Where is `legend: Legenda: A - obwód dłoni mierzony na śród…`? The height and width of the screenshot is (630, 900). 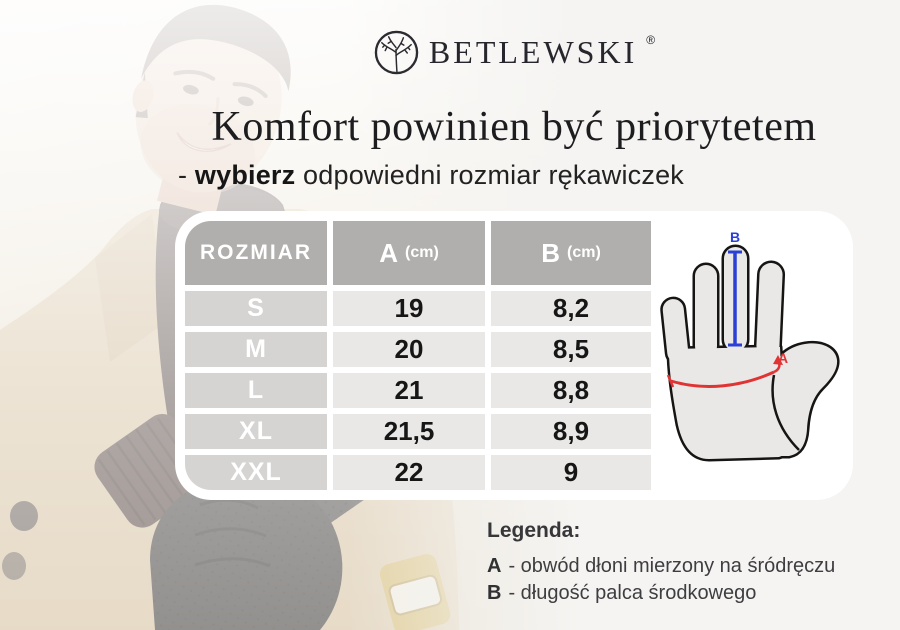
legend: Legenda: A - obwód dłoni mierzony na śród… is located at coordinates (687, 563).